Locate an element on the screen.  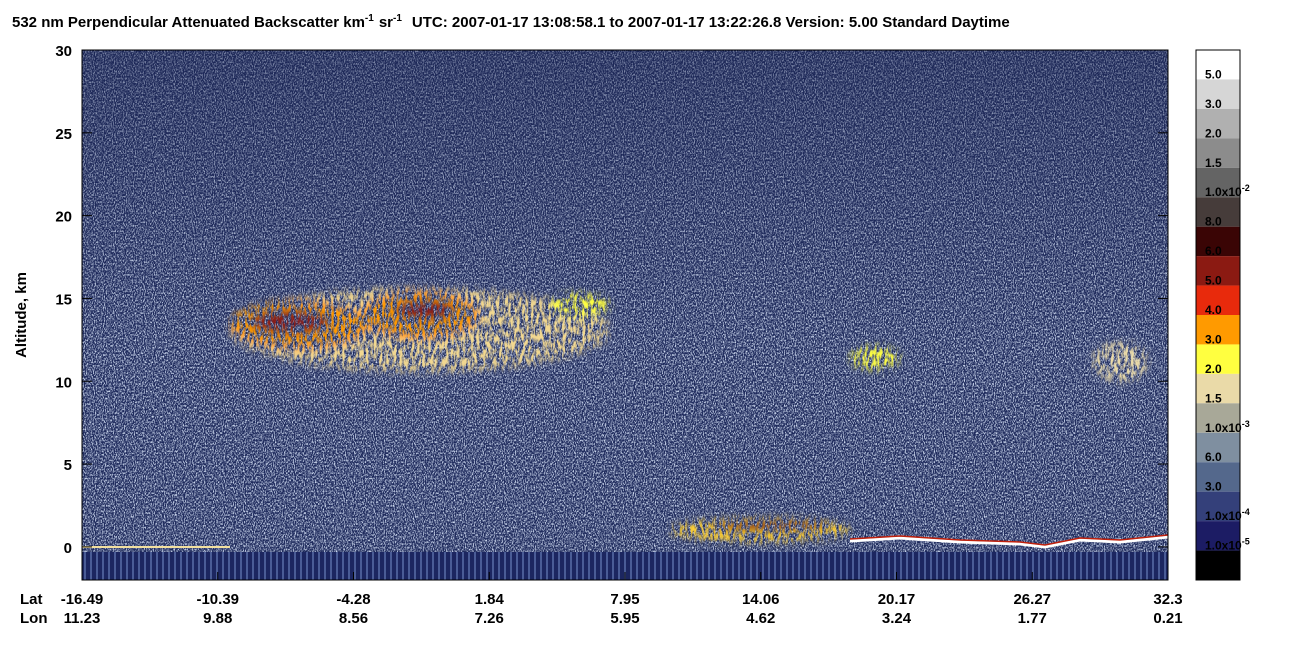
colorbar-label: 1.0x10⁻⁴ is located at coordinates (1227, 515).